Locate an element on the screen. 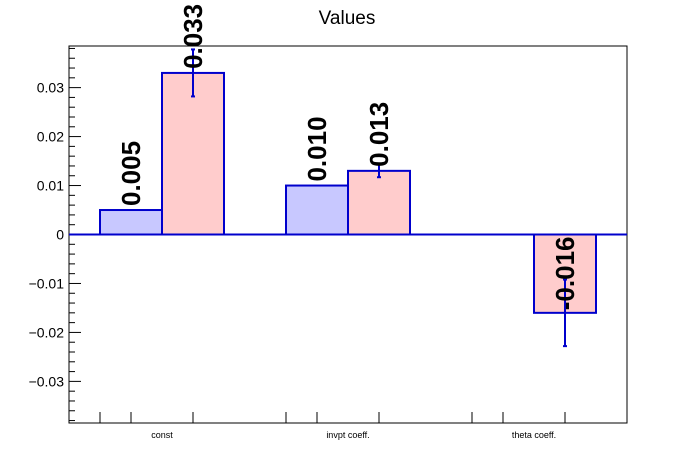  y-tick-label: −0.02 is located at coordinates (47, 332).